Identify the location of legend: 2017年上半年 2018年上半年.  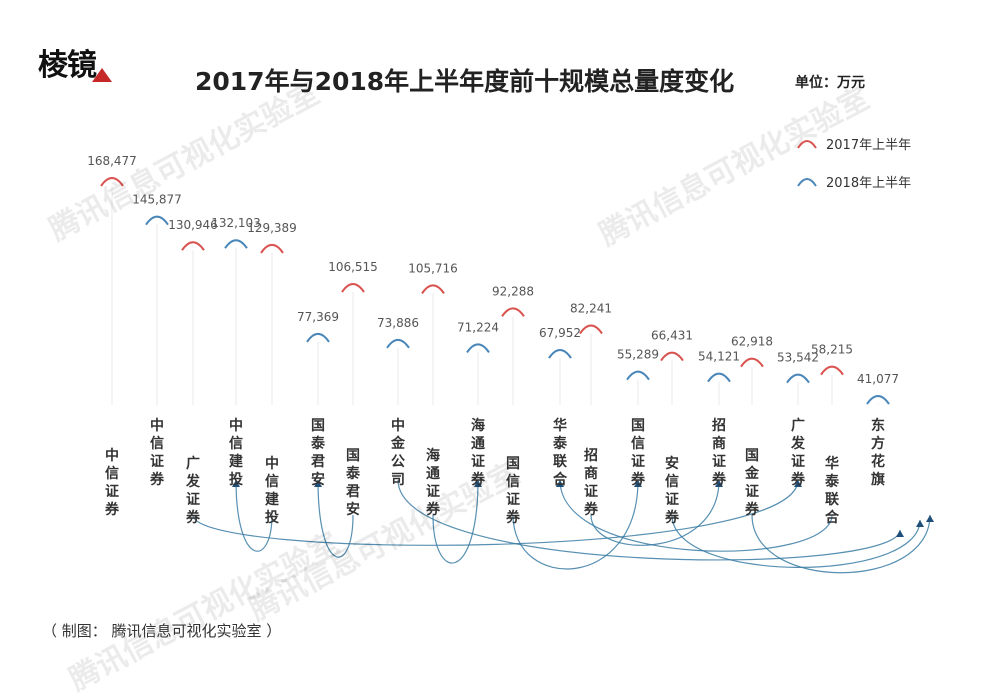
(853, 162).